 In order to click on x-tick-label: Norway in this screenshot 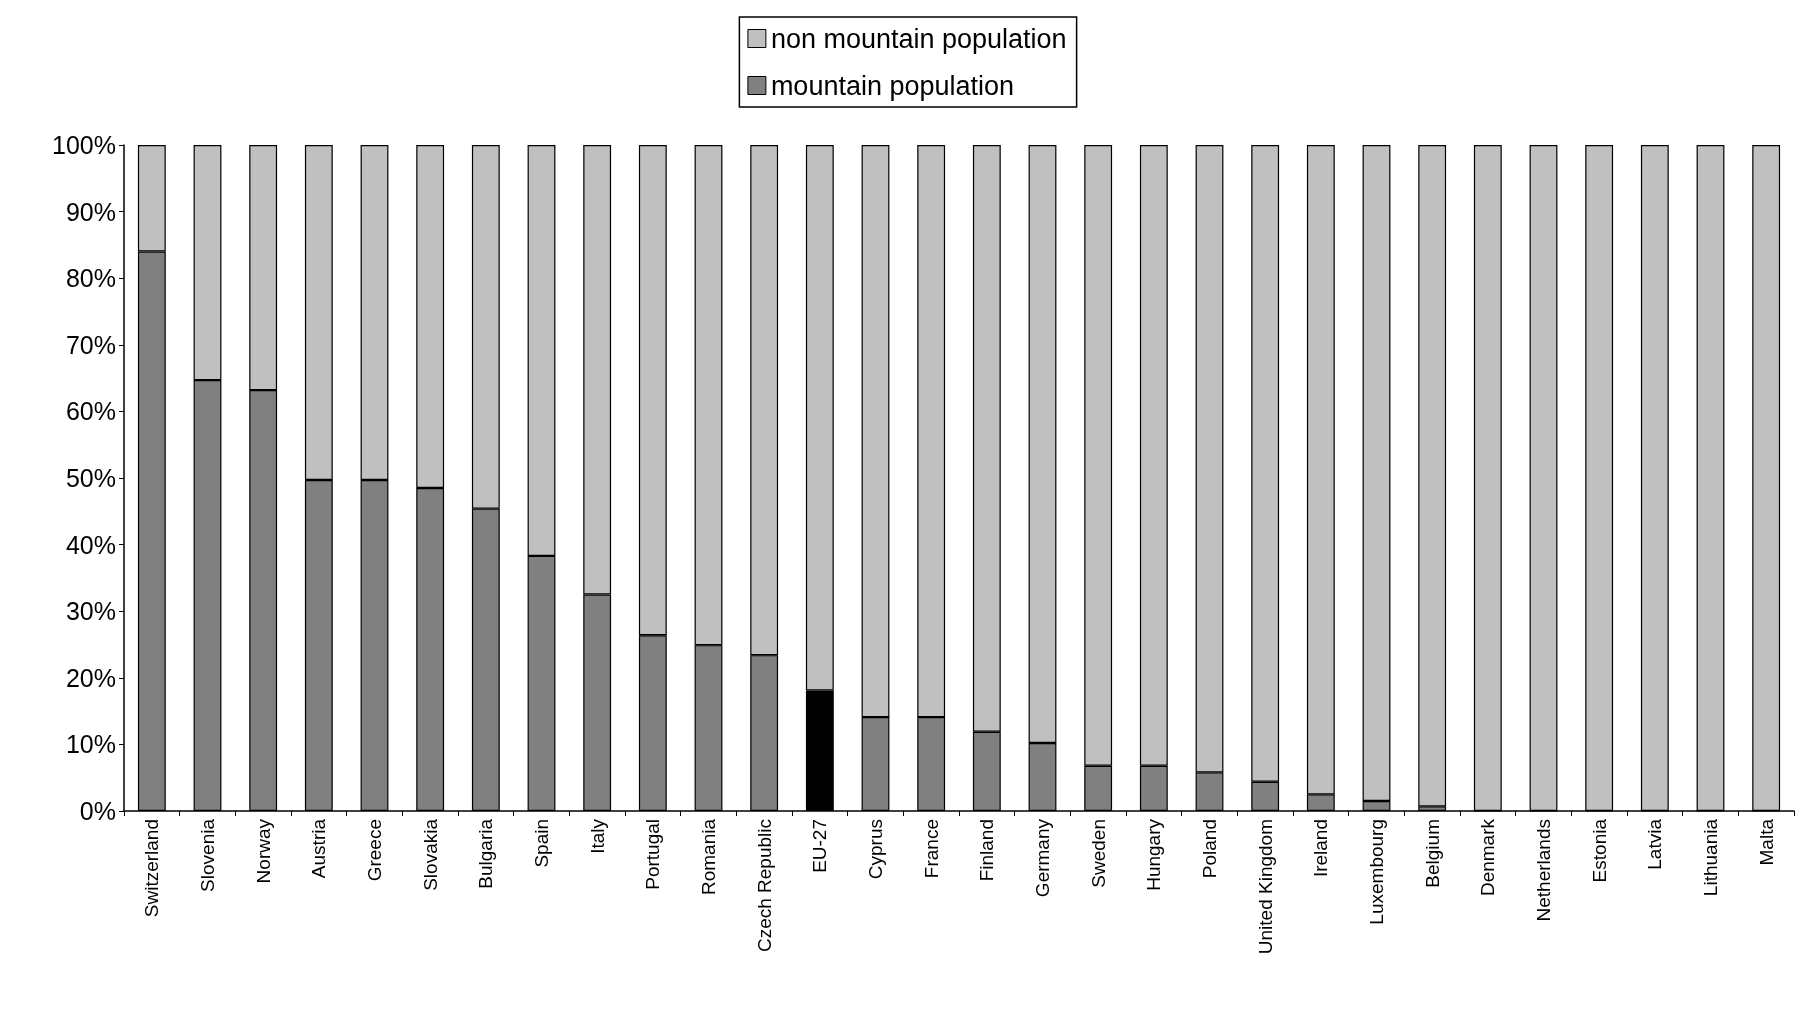, I will do `click(263, 851)`.